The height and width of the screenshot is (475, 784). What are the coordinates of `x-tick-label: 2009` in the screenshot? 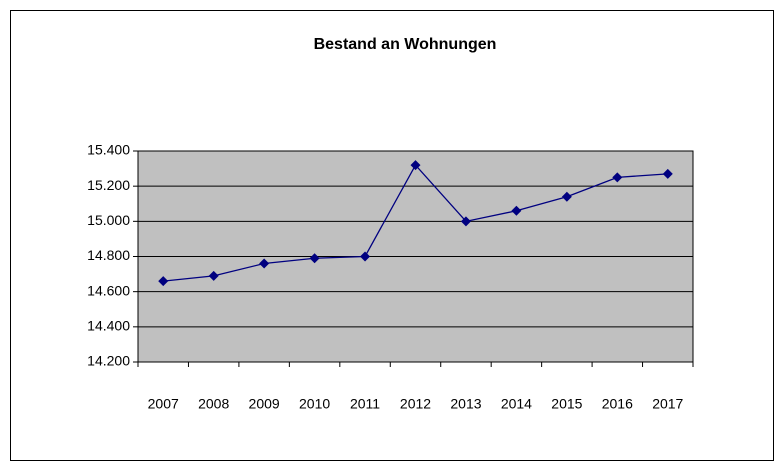 It's located at (264, 404).